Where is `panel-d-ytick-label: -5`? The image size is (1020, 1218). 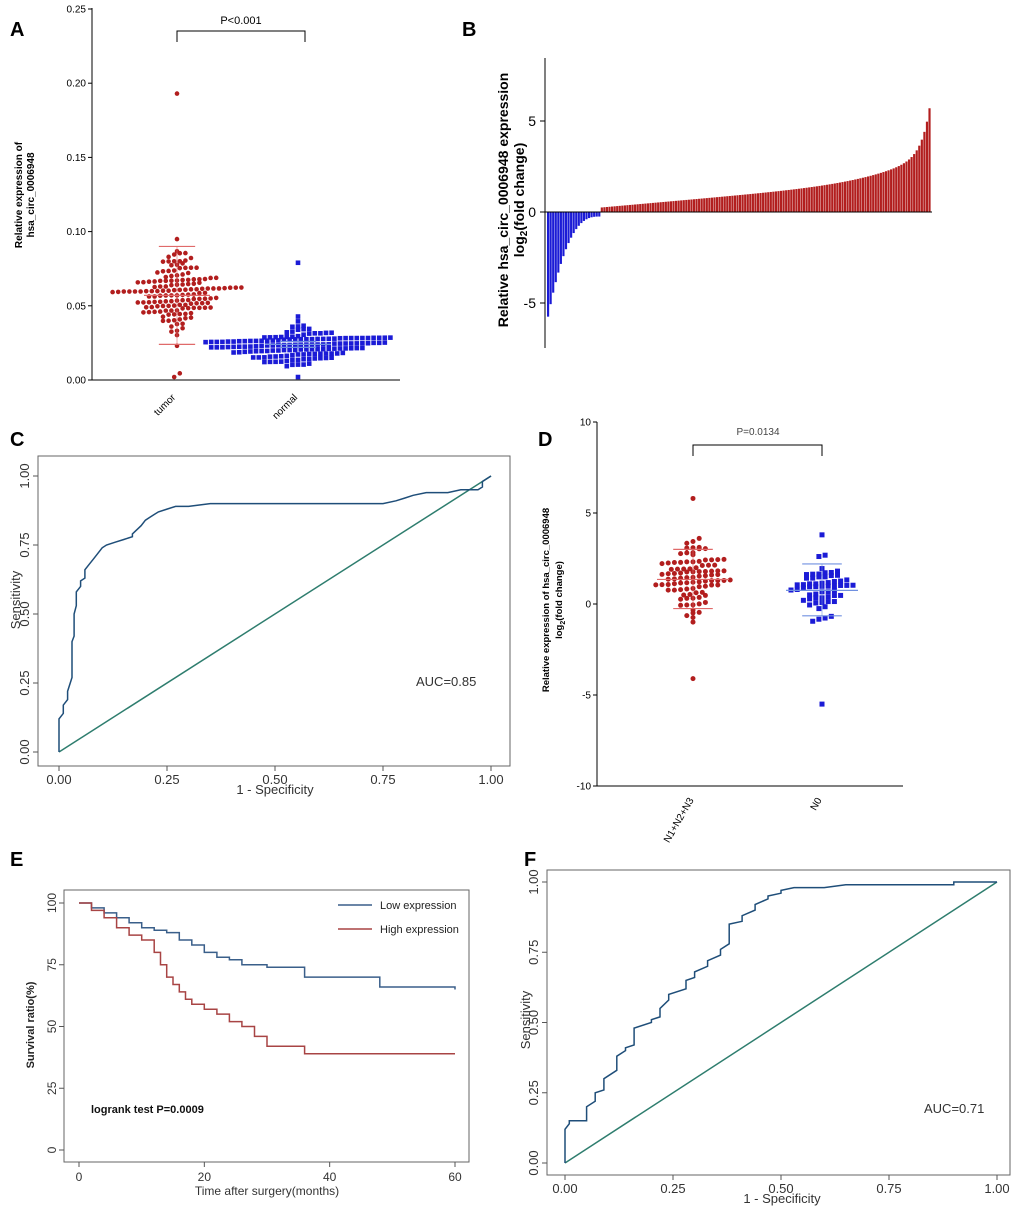 panel-d-ytick-label: -5 is located at coordinates (586, 696).